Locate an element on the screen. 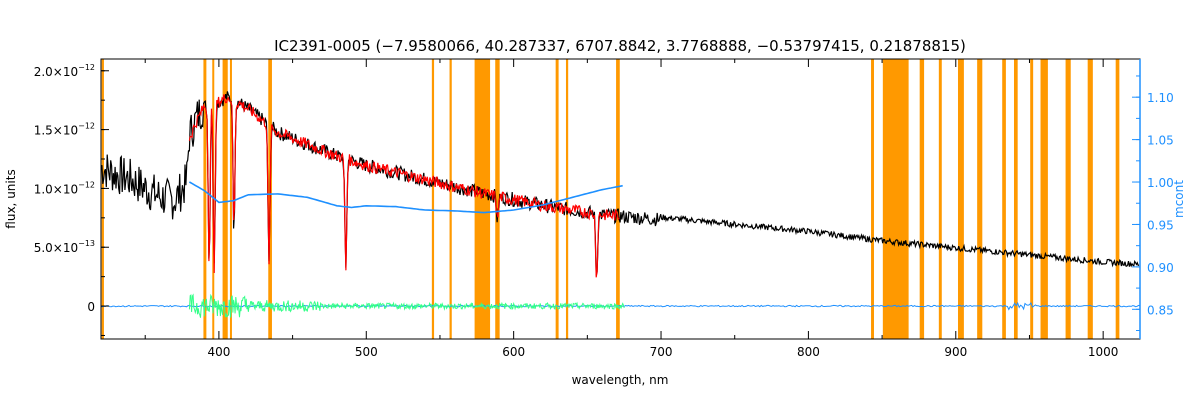 The width and height of the screenshot is (1200, 400). y-tick-label: 1.0×10⁻¹² is located at coordinates (64, 188).